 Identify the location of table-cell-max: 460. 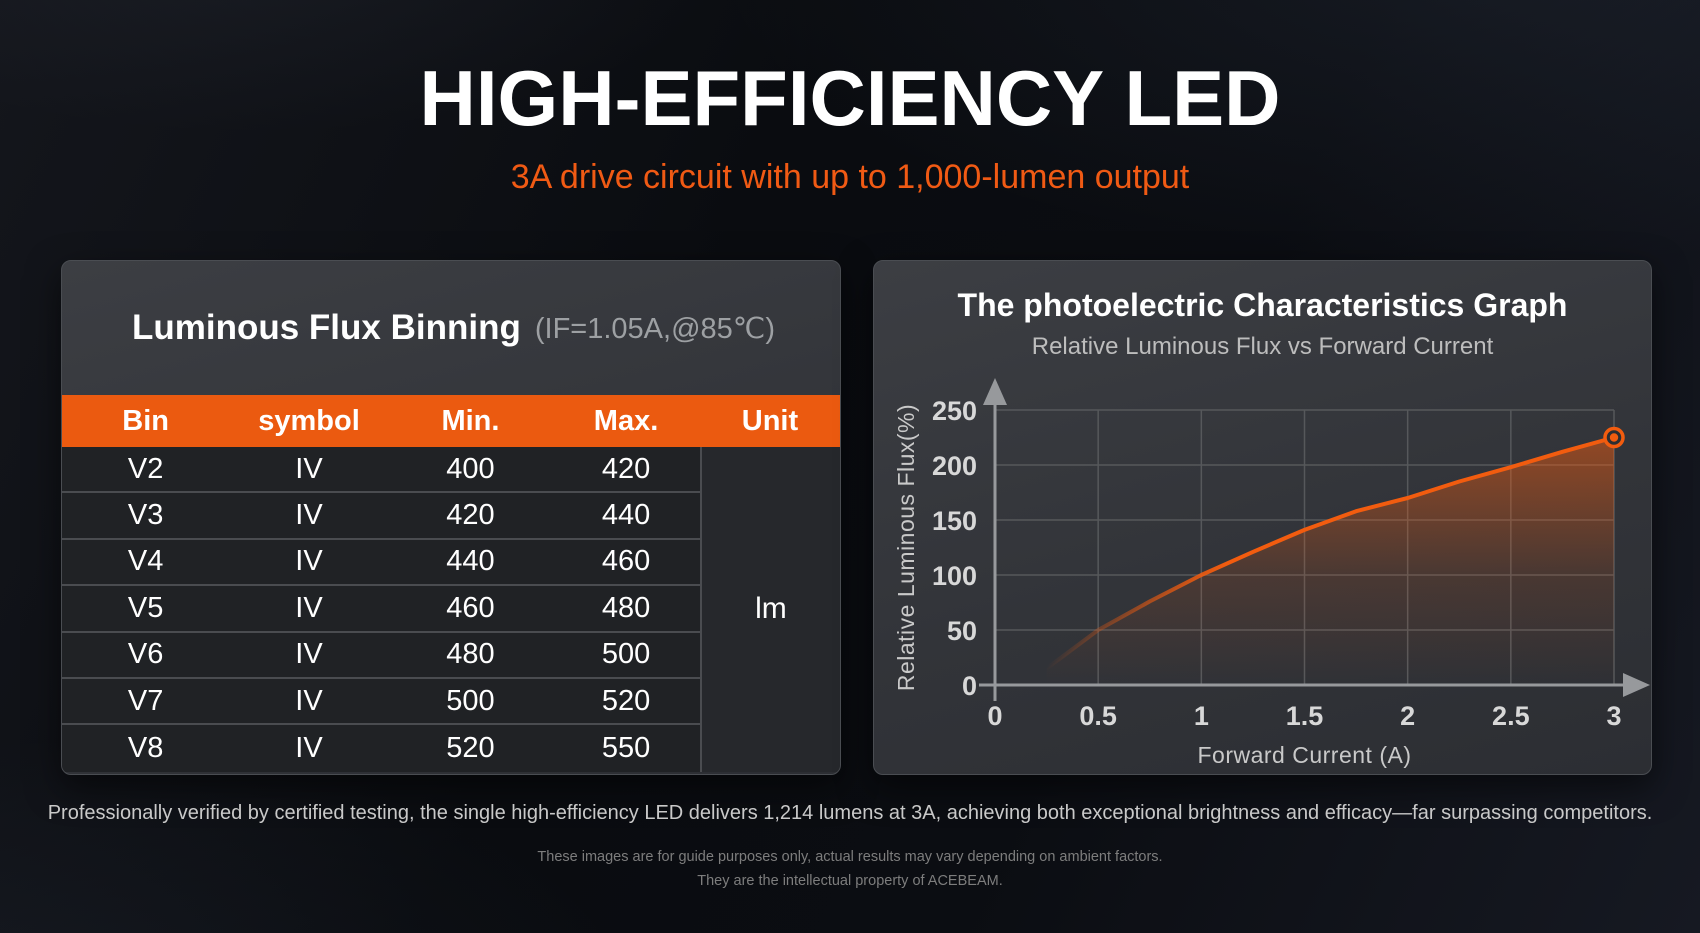
(626, 563).